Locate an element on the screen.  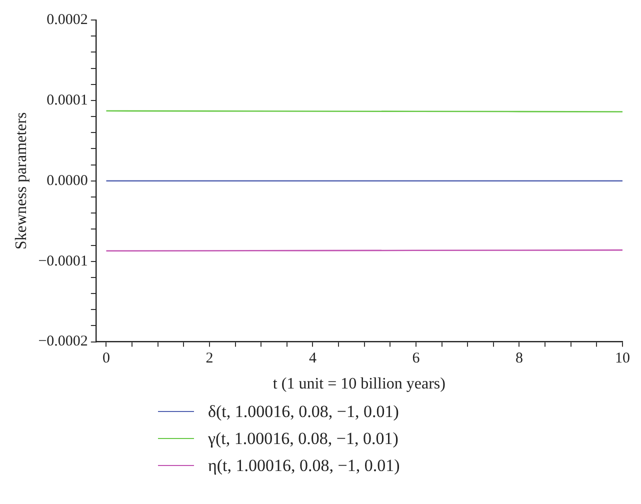
x-tick-label: 0 is located at coordinates (106, 358).